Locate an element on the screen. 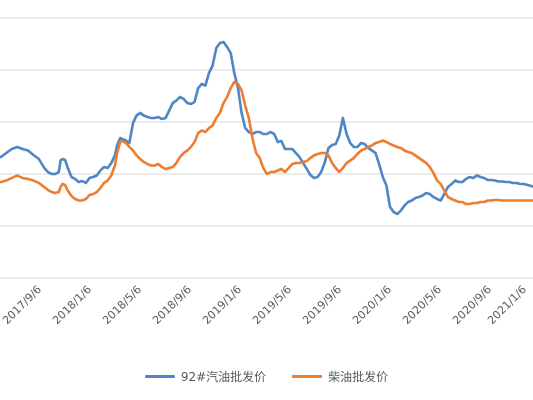 The height and width of the screenshot is (400, 533). x-tick-label: 2017/9/6 is located at coordinates (22, 305).